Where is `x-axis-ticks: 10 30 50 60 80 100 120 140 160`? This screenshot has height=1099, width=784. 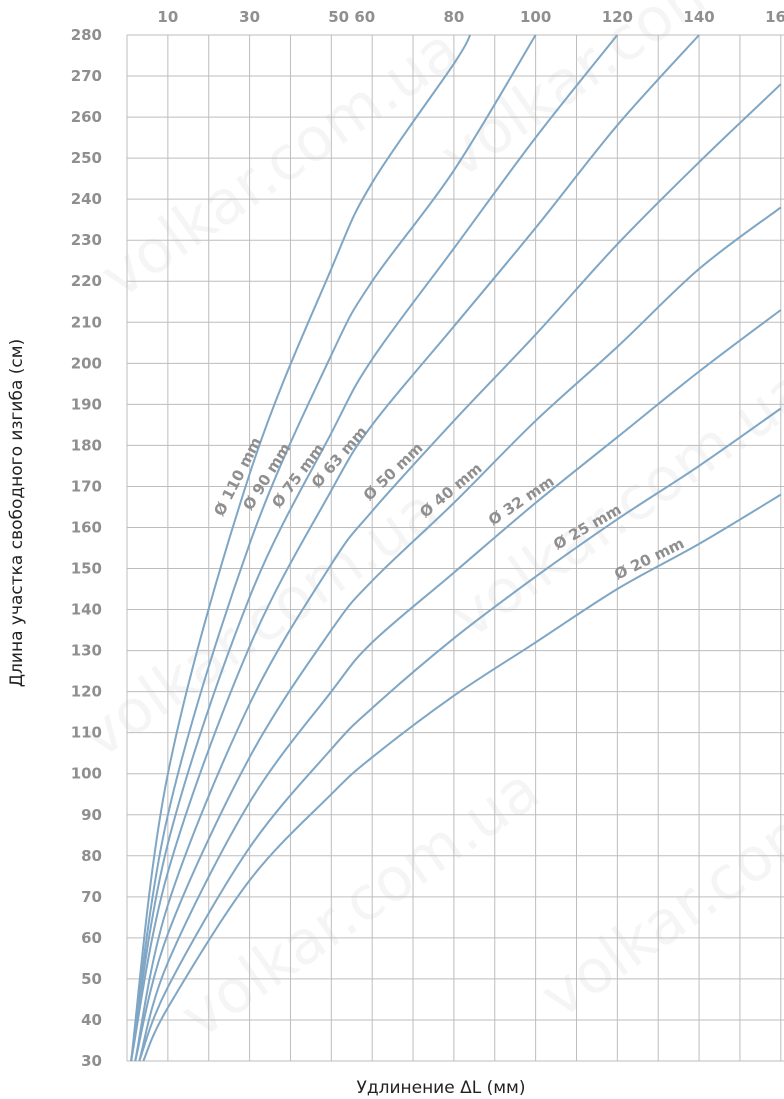
x-axis-ticks: 10 30 50 60 80 100 120 140 160 is located at coordinates (470, 17).